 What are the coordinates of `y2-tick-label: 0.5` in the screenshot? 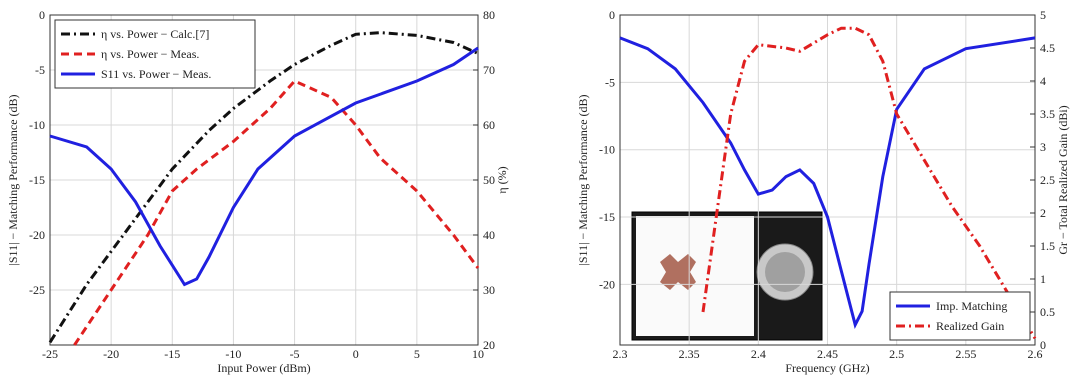 It's located at (1047, 312).